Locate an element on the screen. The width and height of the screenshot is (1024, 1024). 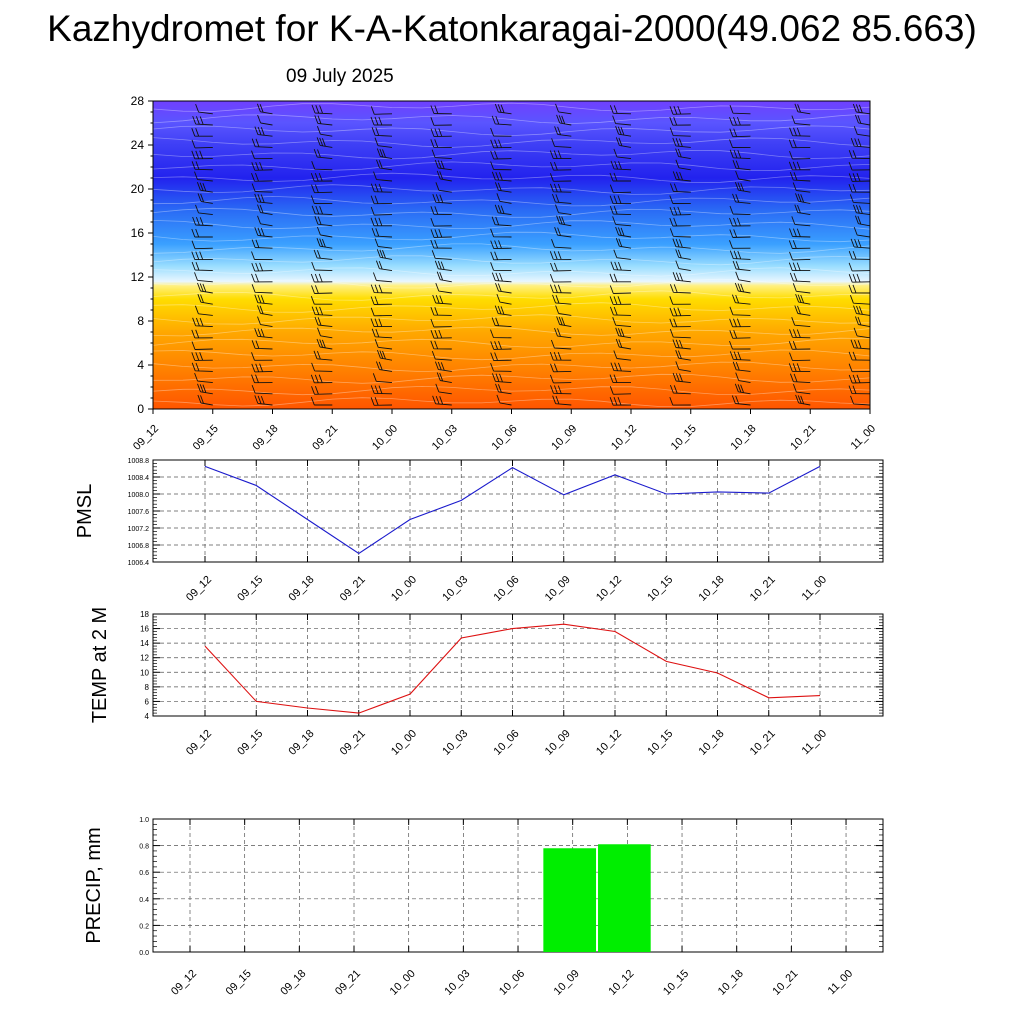
field-xtick-label: 10_00 is located at coordinates (385, 438).